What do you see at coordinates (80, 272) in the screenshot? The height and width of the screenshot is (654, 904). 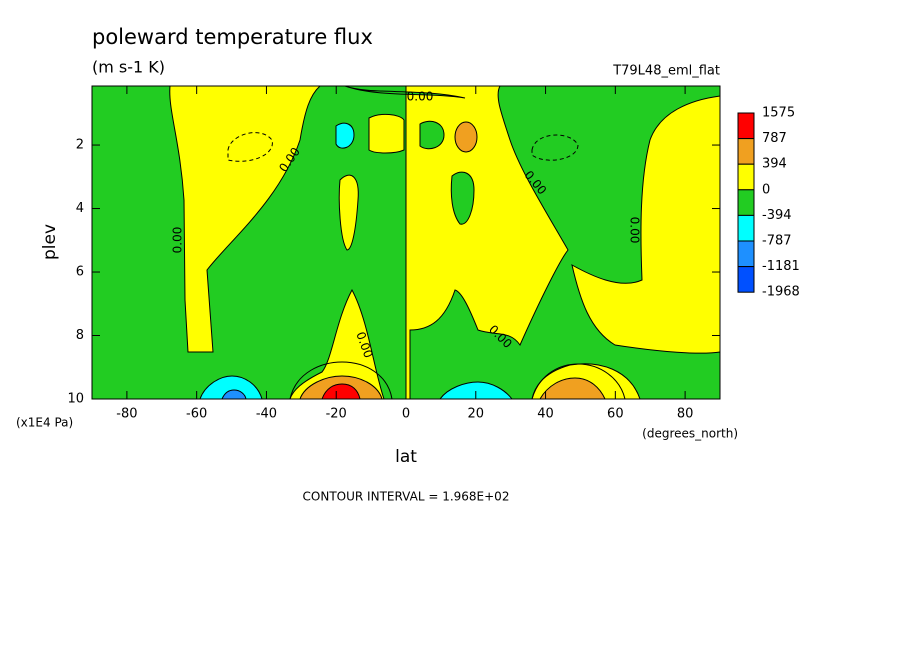 I see `y-tick-label: 6` at bounding box center [80, 272].